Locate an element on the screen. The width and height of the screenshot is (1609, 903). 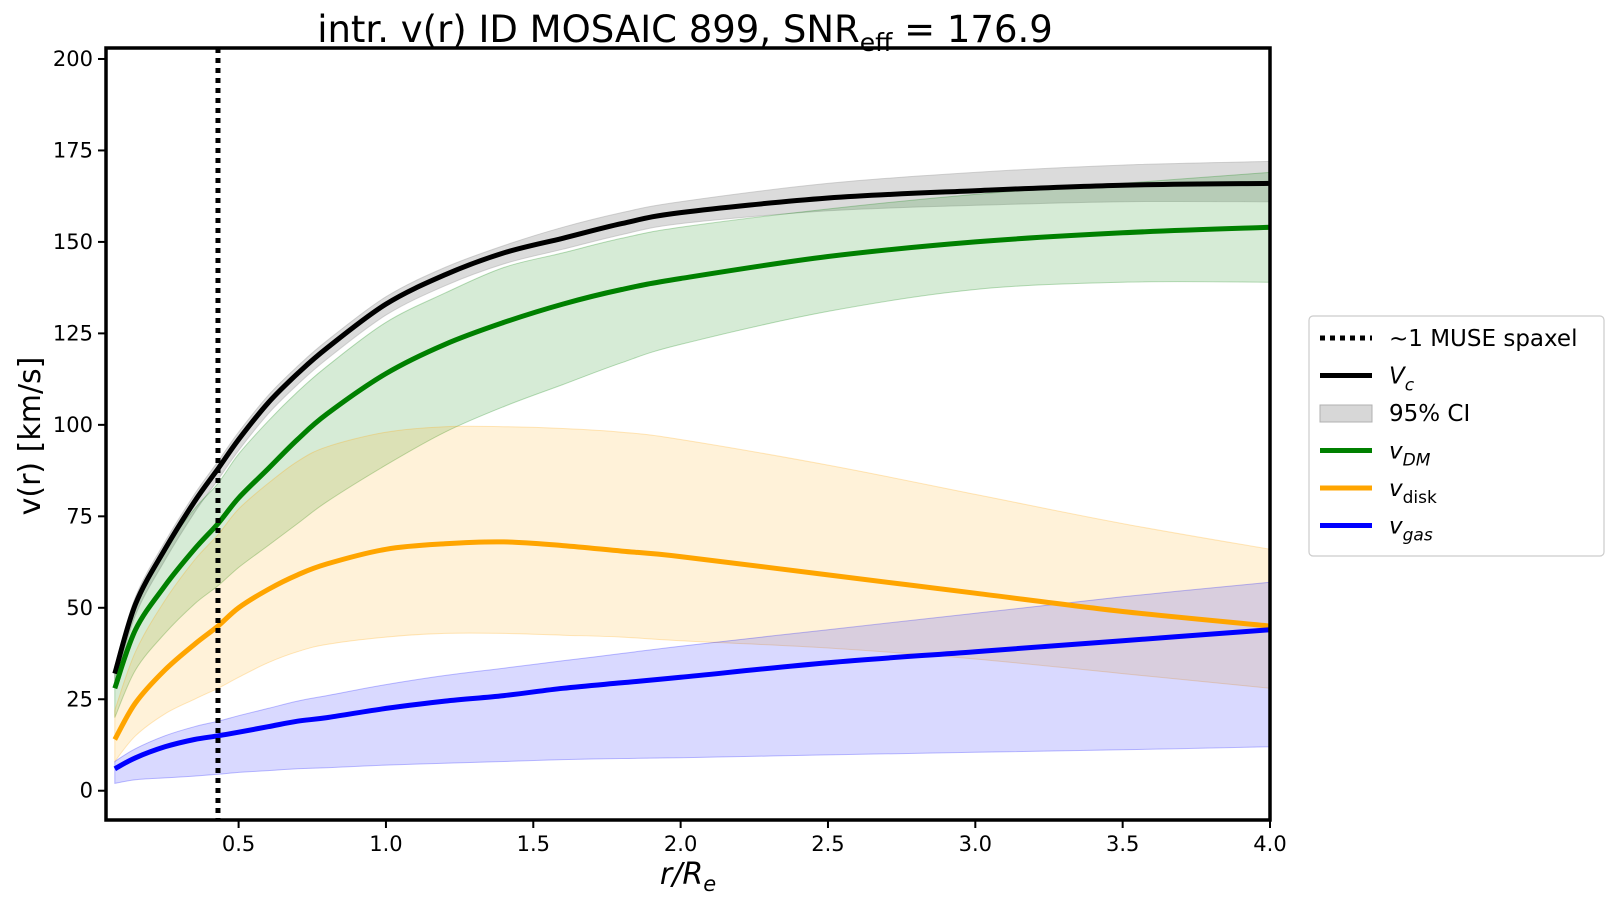
chart-title-tail: = 176.9 is located at coordinates (972, 29).